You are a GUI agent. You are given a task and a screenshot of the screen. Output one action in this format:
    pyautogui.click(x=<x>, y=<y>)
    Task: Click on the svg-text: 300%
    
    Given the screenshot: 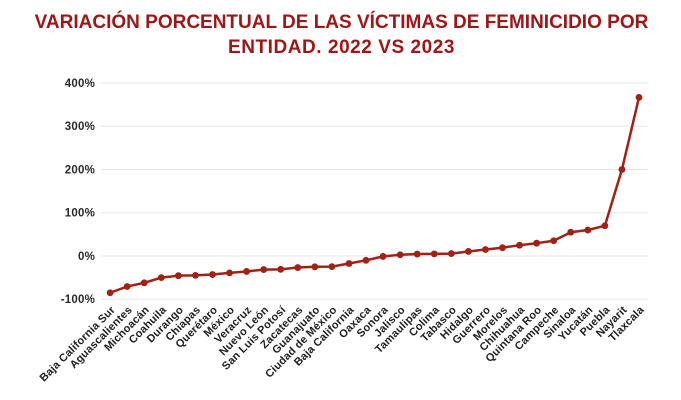 What is the action you would take?
    pyautogui.click(x=80, y=127)
    